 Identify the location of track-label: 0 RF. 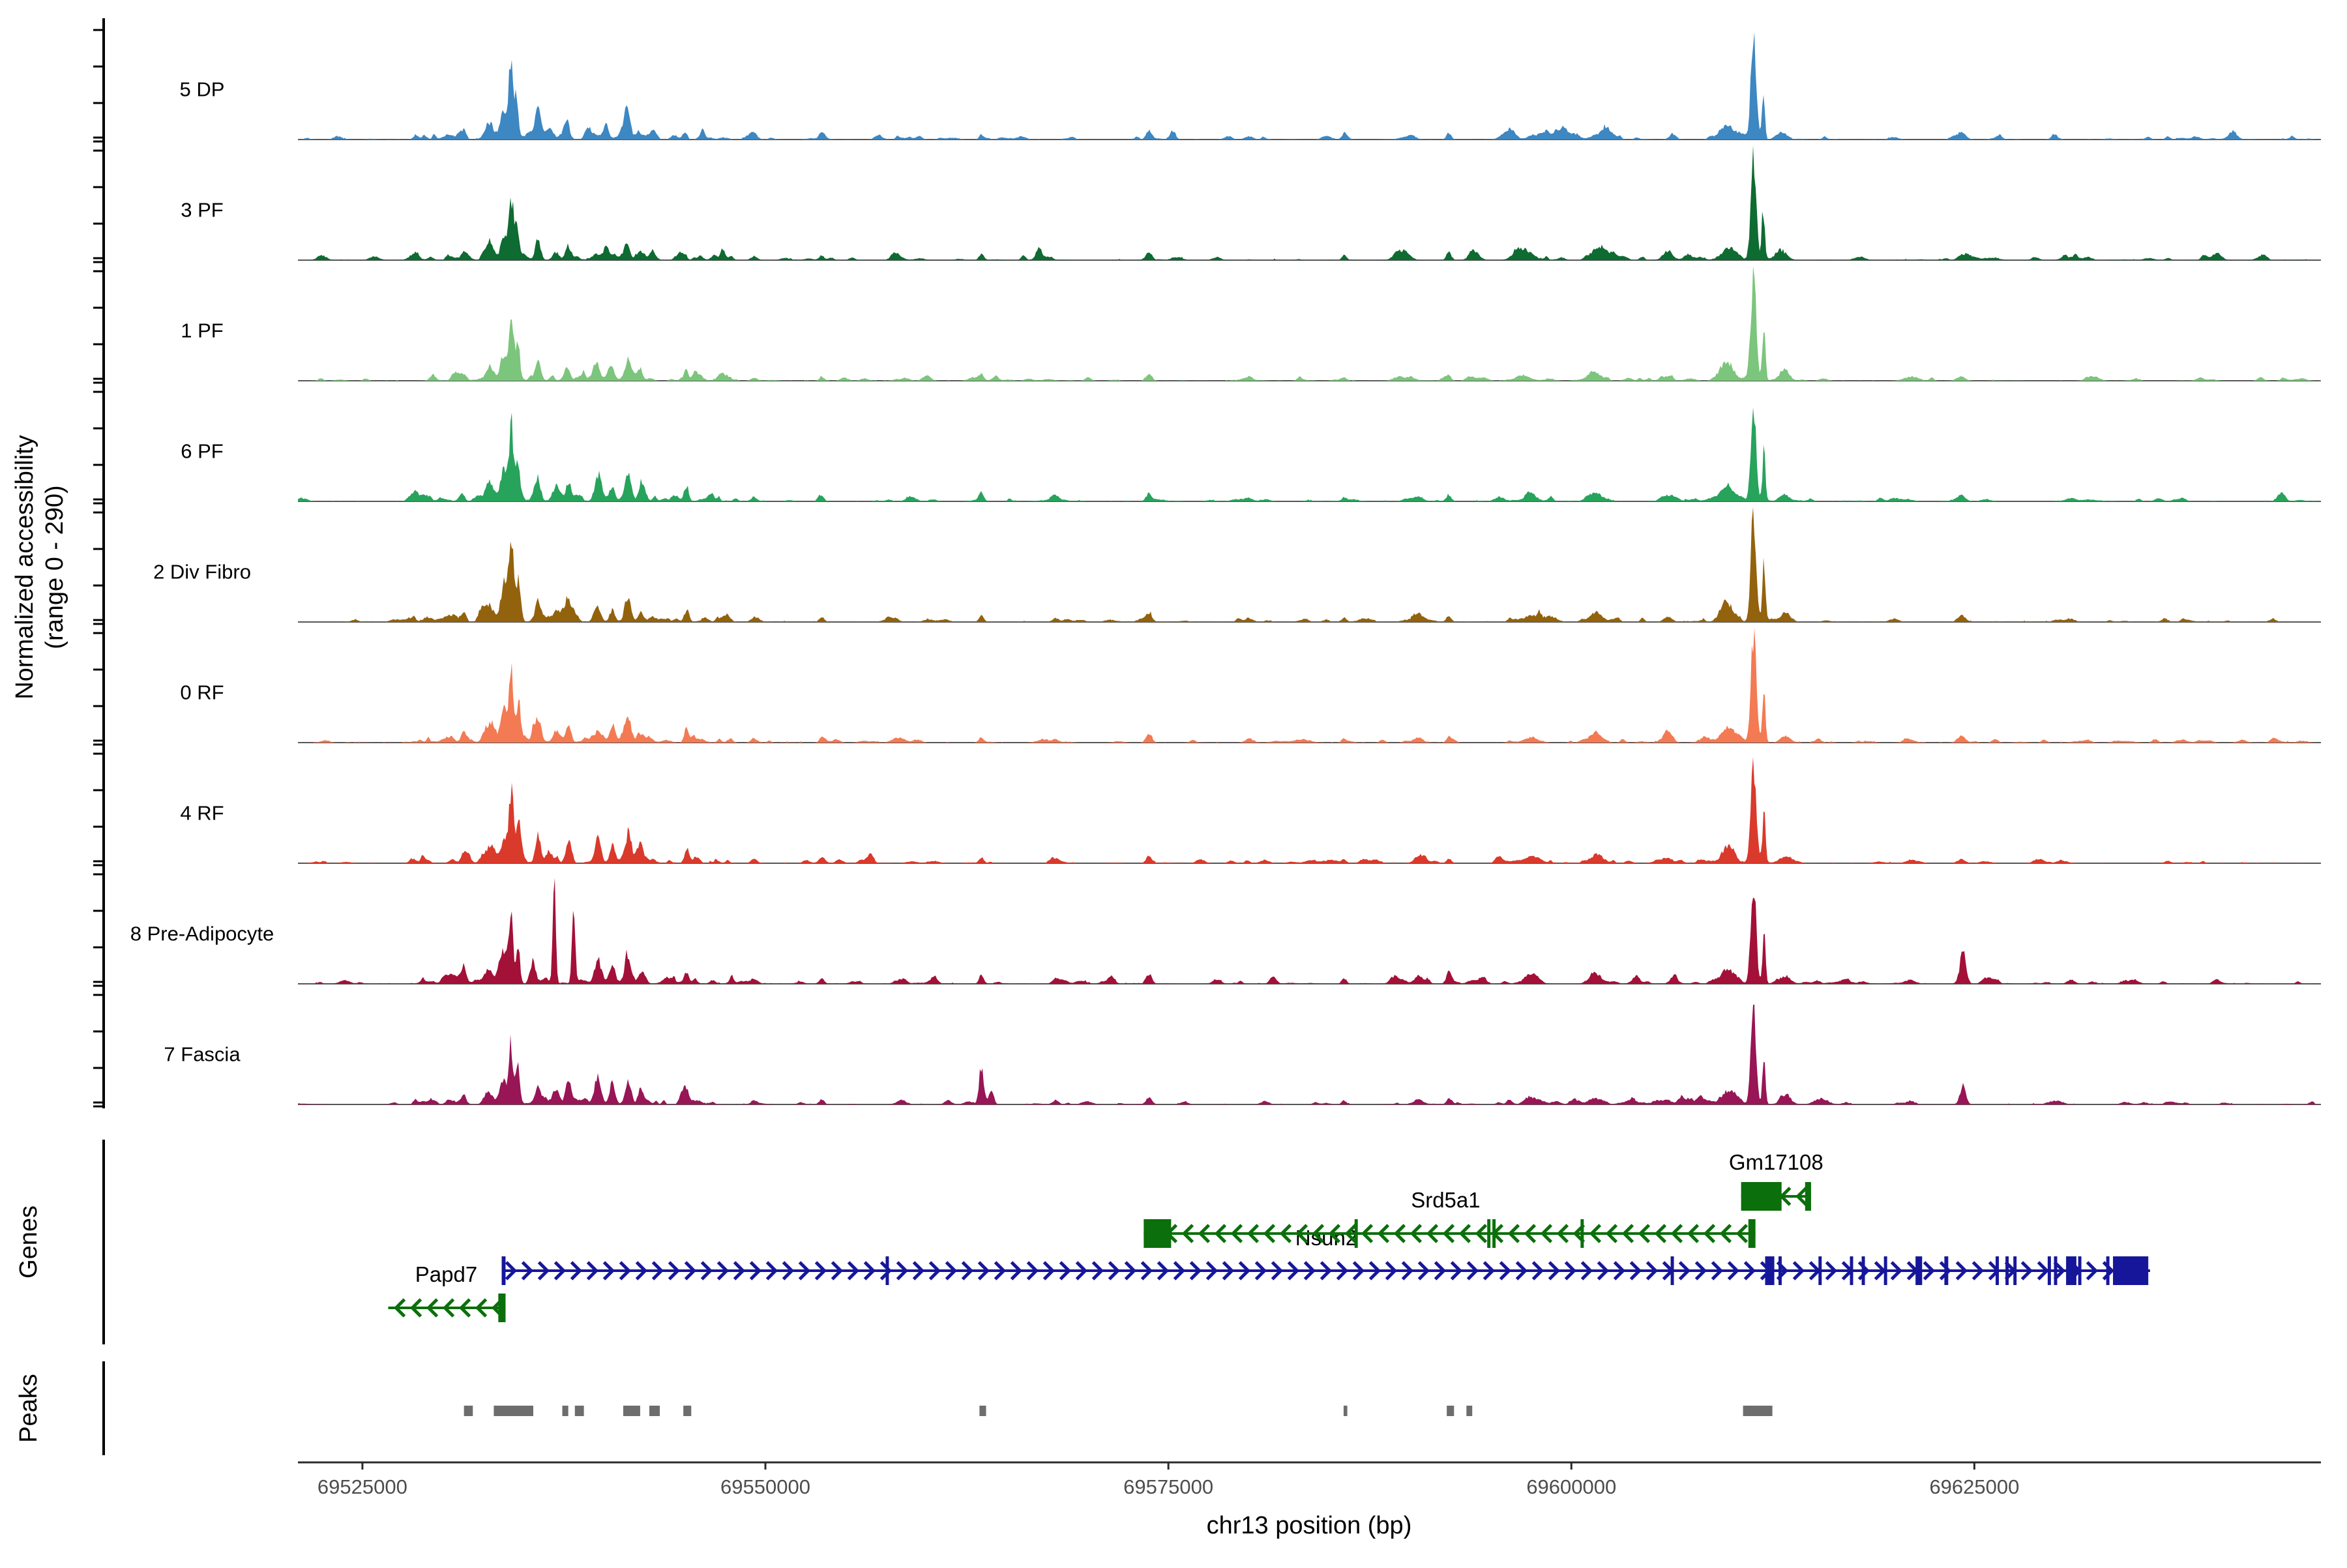
(202, 692).